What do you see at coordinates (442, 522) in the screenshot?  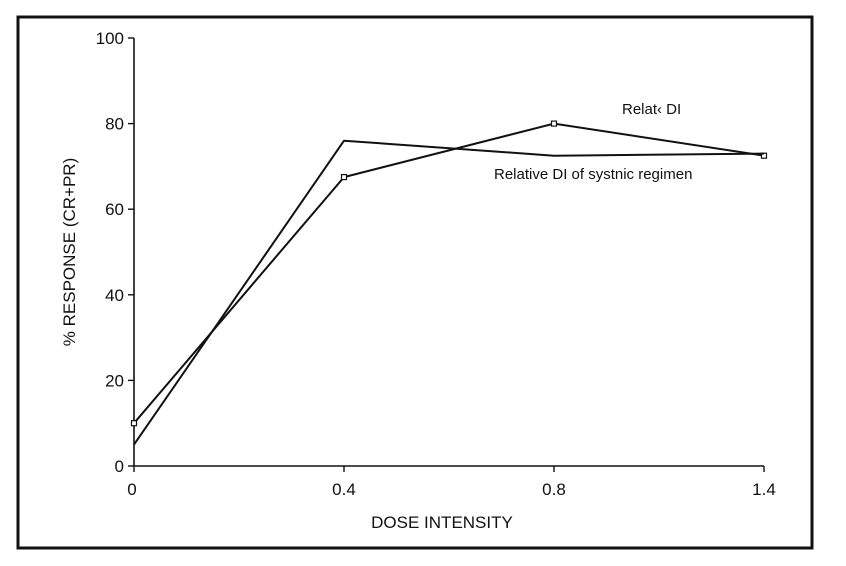 I see `x-axis-title: DOSE INTENSITY` at bounding box center [442, 522].